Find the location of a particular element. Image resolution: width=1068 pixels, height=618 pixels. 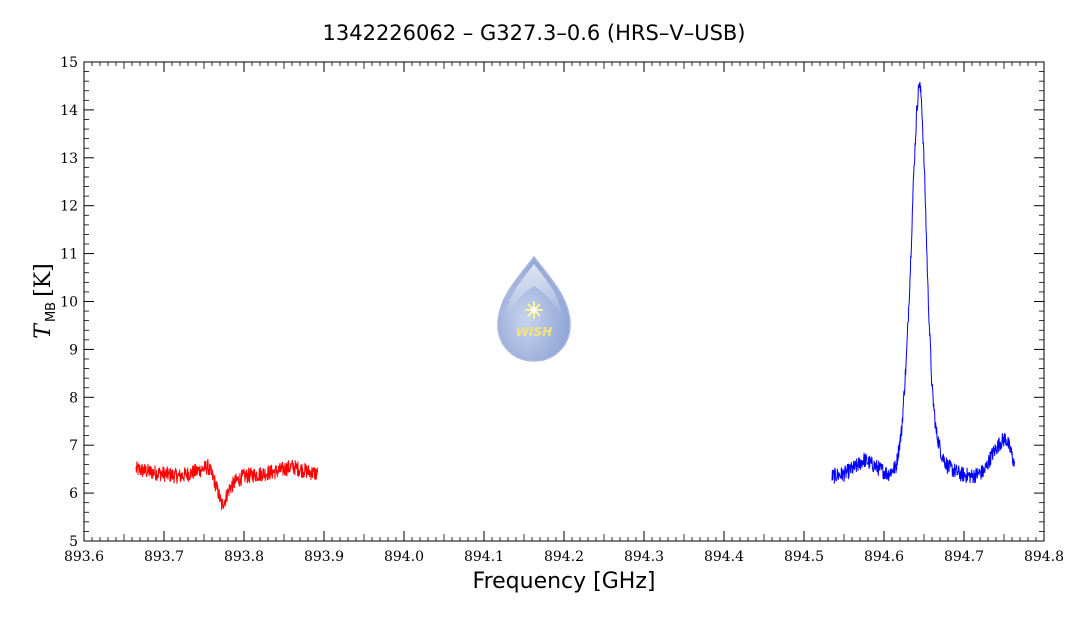

y-tick-label: 8 is located at coordinates (73, 398).